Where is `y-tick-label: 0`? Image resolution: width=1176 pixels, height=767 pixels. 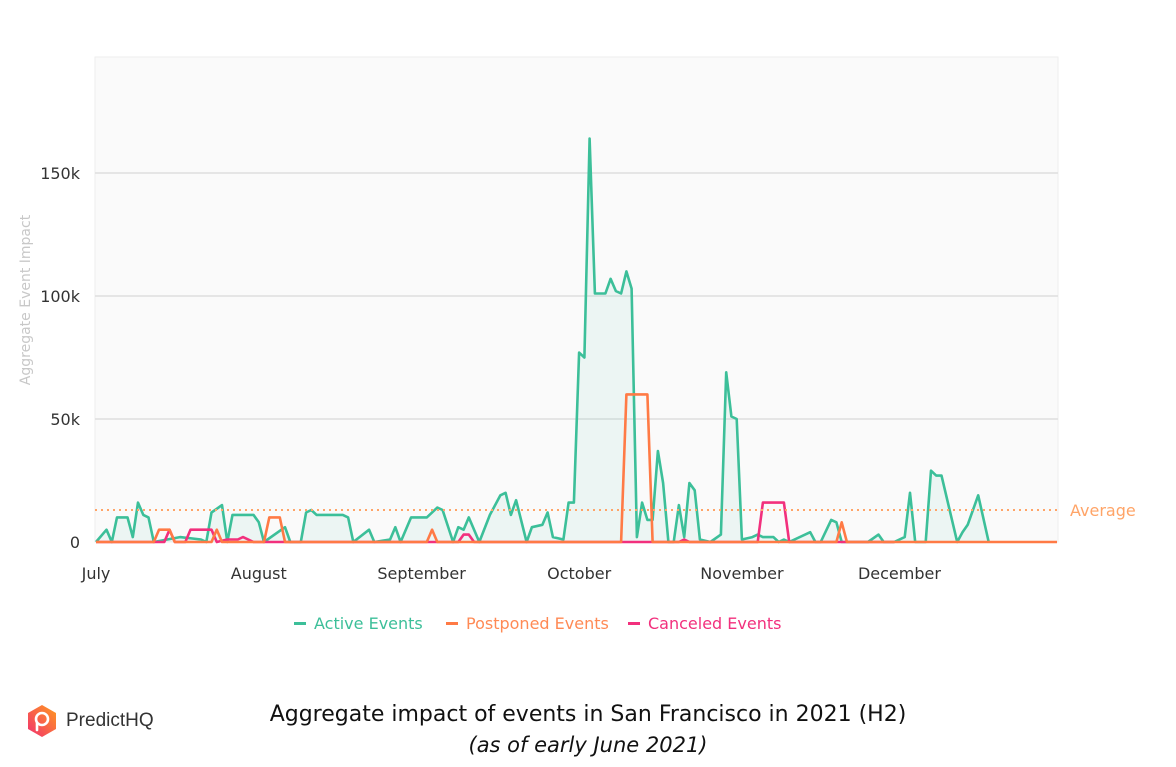
y-tick-label: 0 is located at coordinates (75, 542).